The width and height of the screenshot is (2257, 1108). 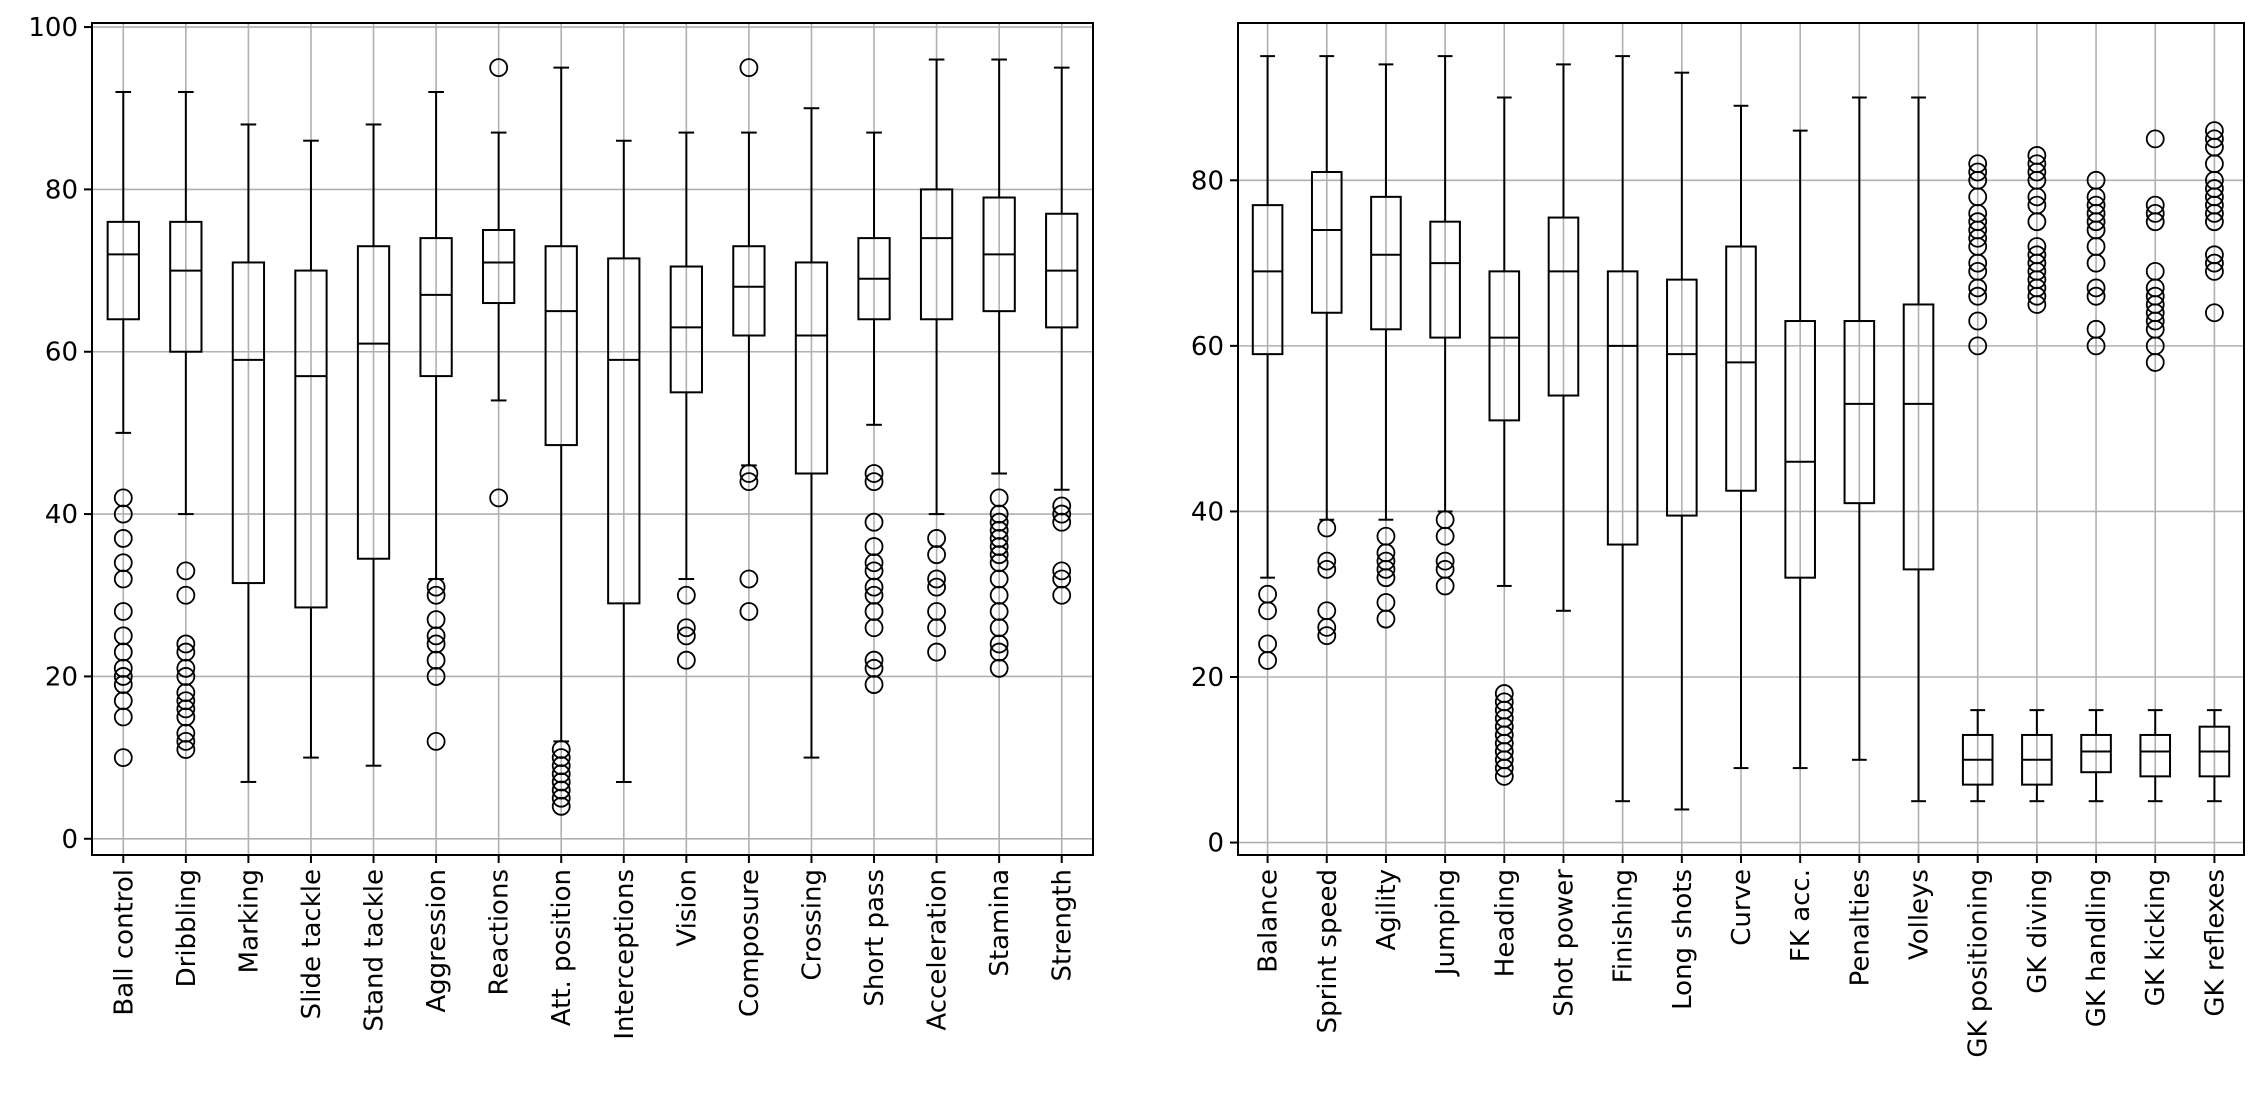 What do you see at coordinates (1504, 441) in the screenshot?
I see `box-heading` at bounding box center [1504, 441].